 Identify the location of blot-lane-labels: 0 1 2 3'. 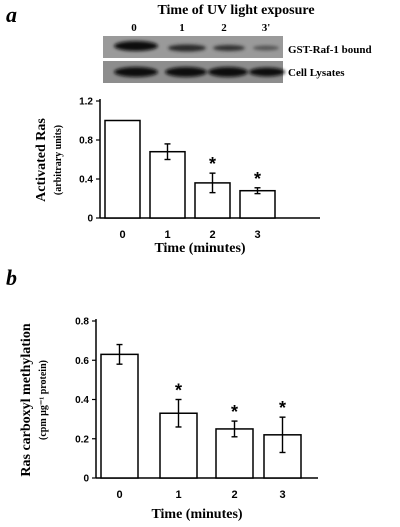
(200, 28).